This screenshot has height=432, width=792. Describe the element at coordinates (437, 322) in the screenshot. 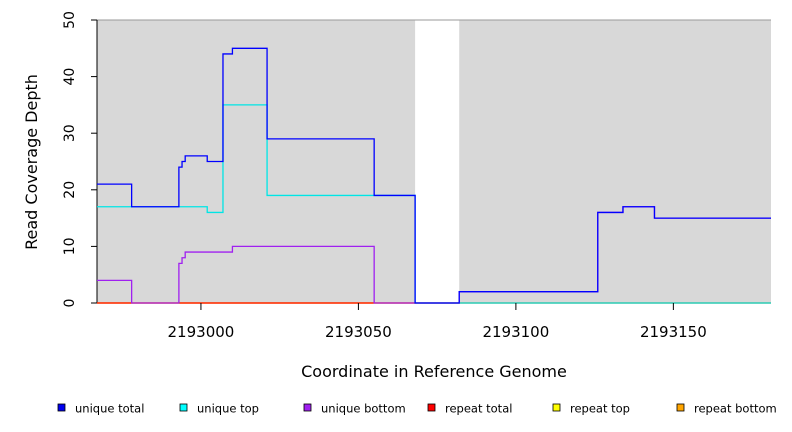

I see `x-axis: 2193000 2193050 2193100 2193150` at that location.